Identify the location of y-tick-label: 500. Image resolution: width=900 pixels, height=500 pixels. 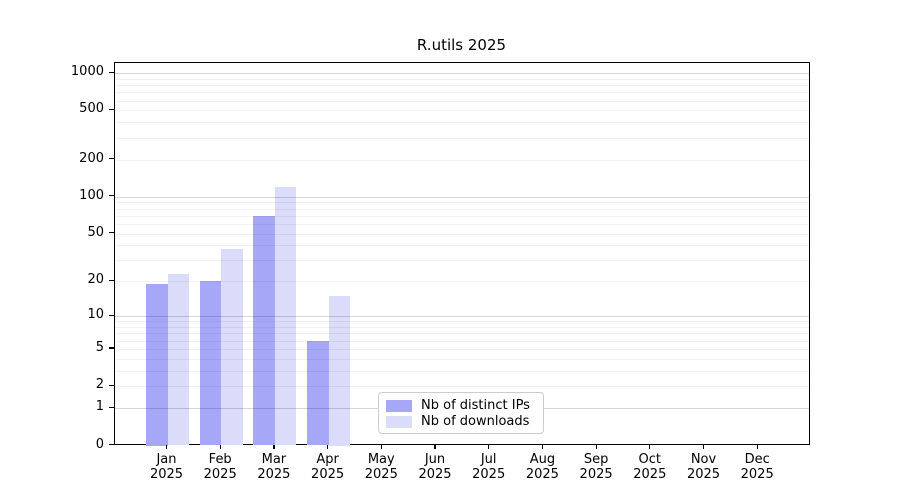
(91, 109).